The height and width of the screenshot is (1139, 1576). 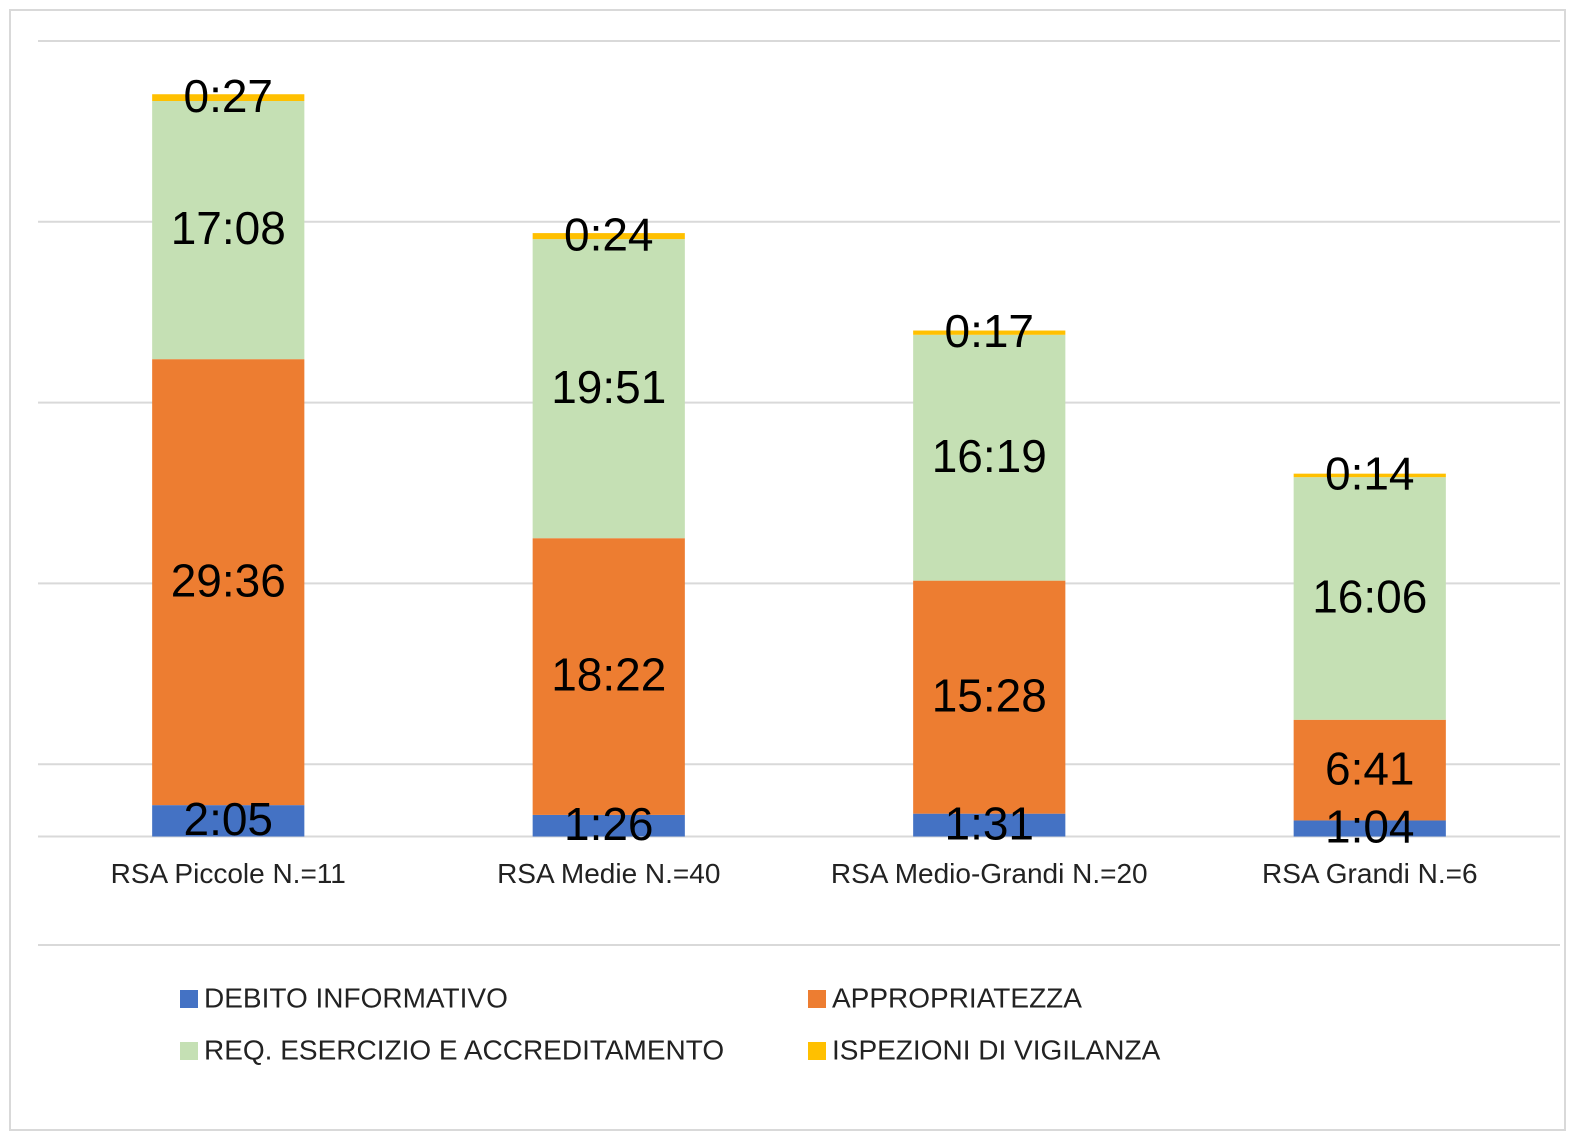 I want to click on data-label: 1:04, so click(x=1370, y=827).